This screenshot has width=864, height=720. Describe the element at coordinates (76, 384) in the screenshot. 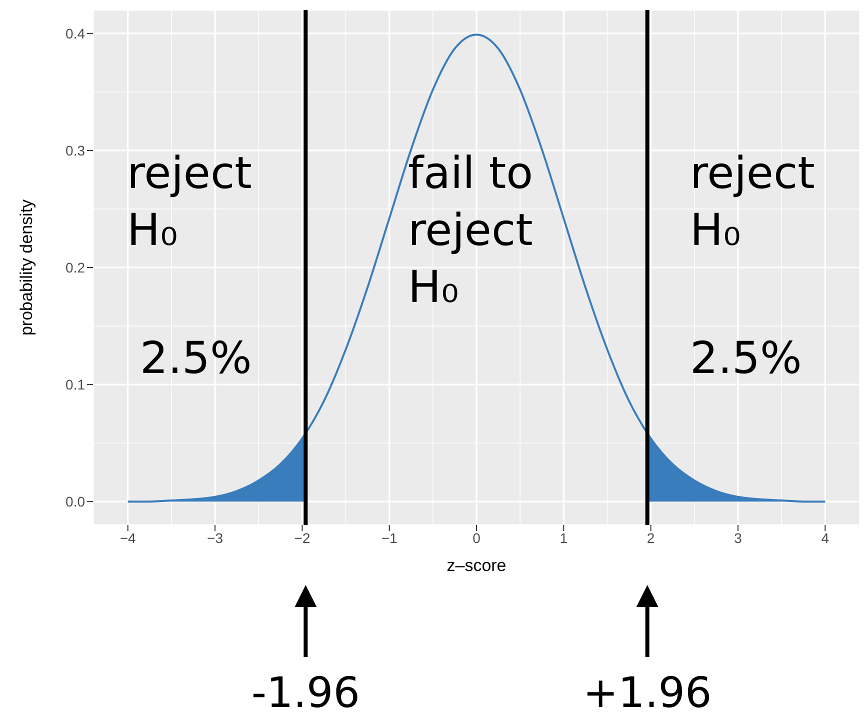

I see `y-tick-label: 0.1` at that location.